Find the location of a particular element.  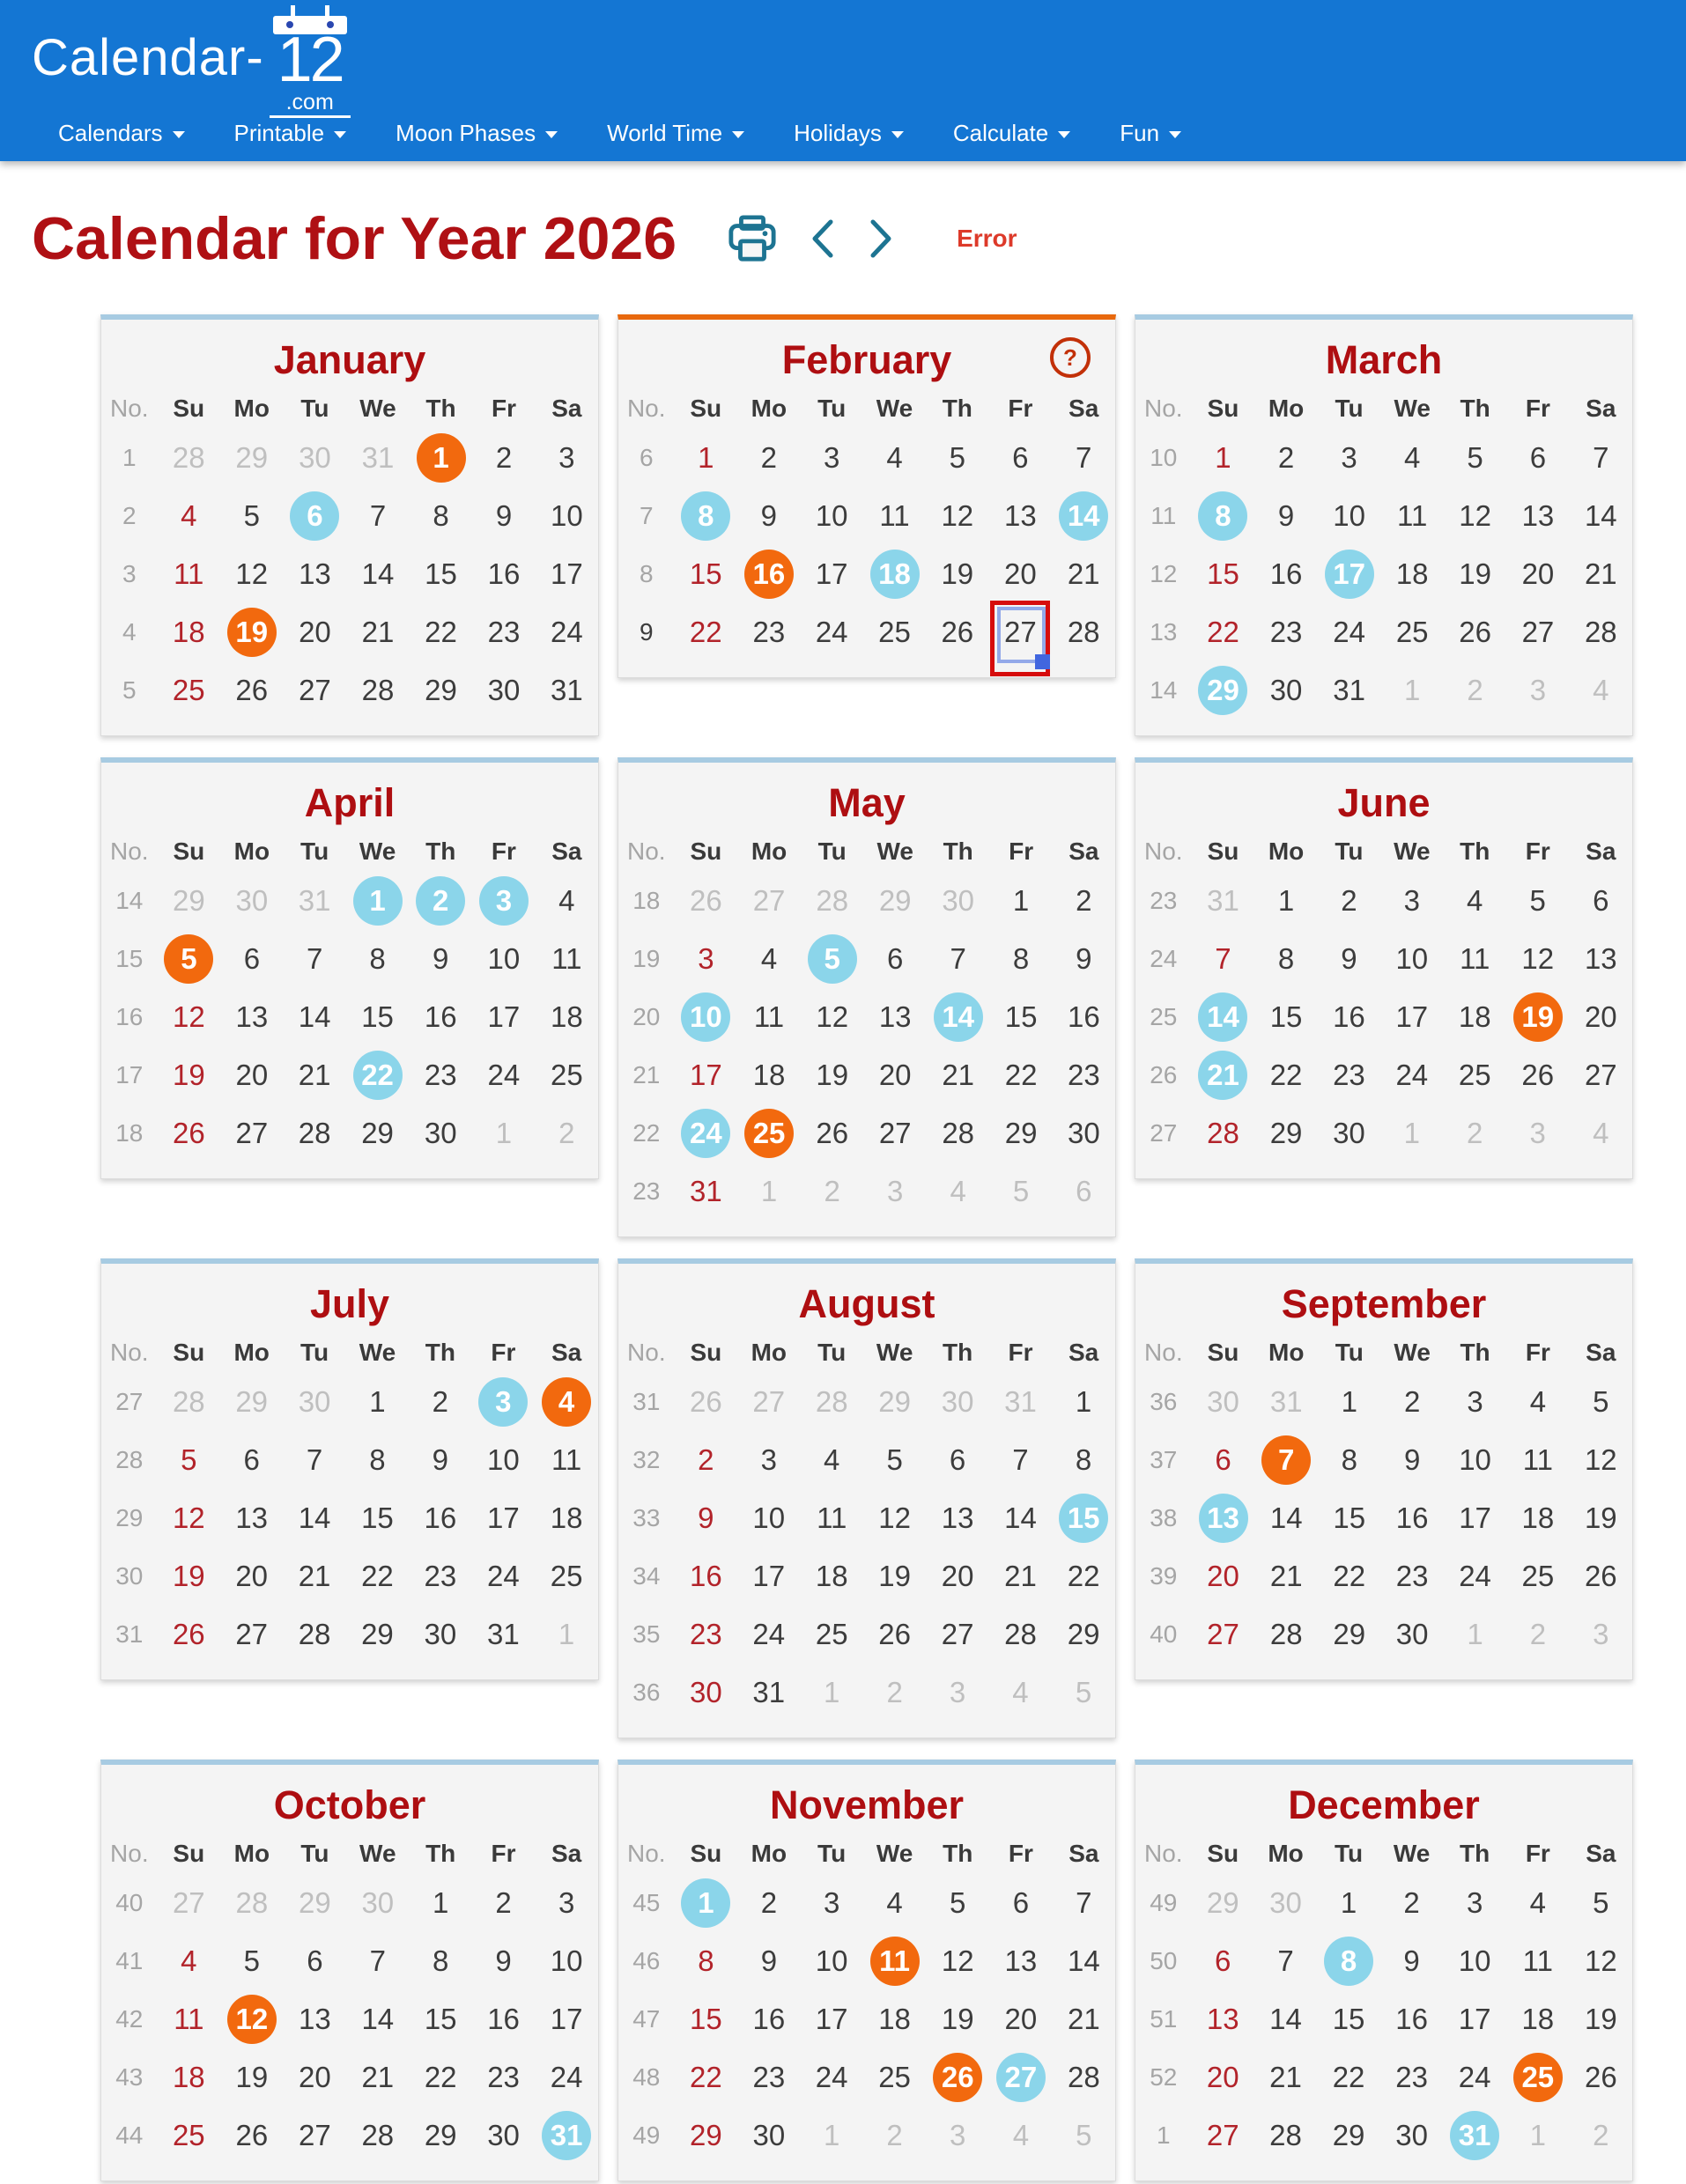

day-cell: 9 is located at coordinates (769, 515).